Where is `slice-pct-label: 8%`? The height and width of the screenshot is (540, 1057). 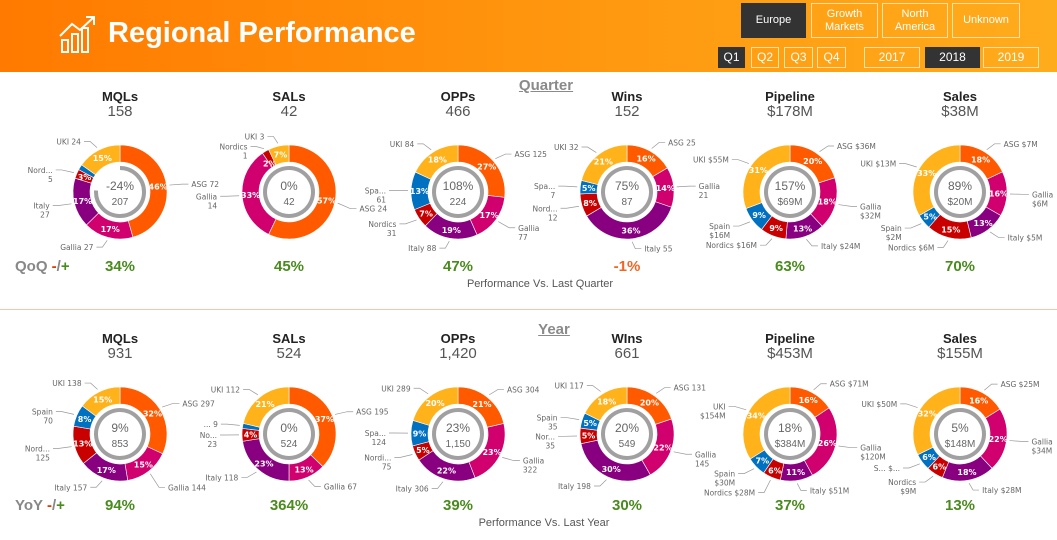 slice-pct-label: 8% is located at coordinates (85, 419).